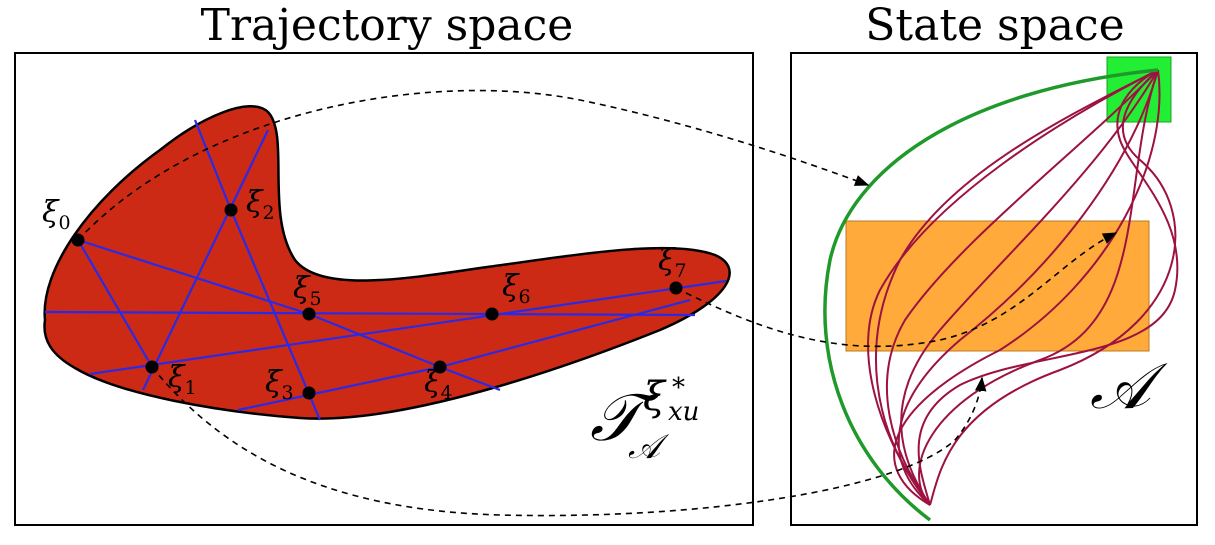  I want to click on line-xi5-xi4, so click(374, 340).